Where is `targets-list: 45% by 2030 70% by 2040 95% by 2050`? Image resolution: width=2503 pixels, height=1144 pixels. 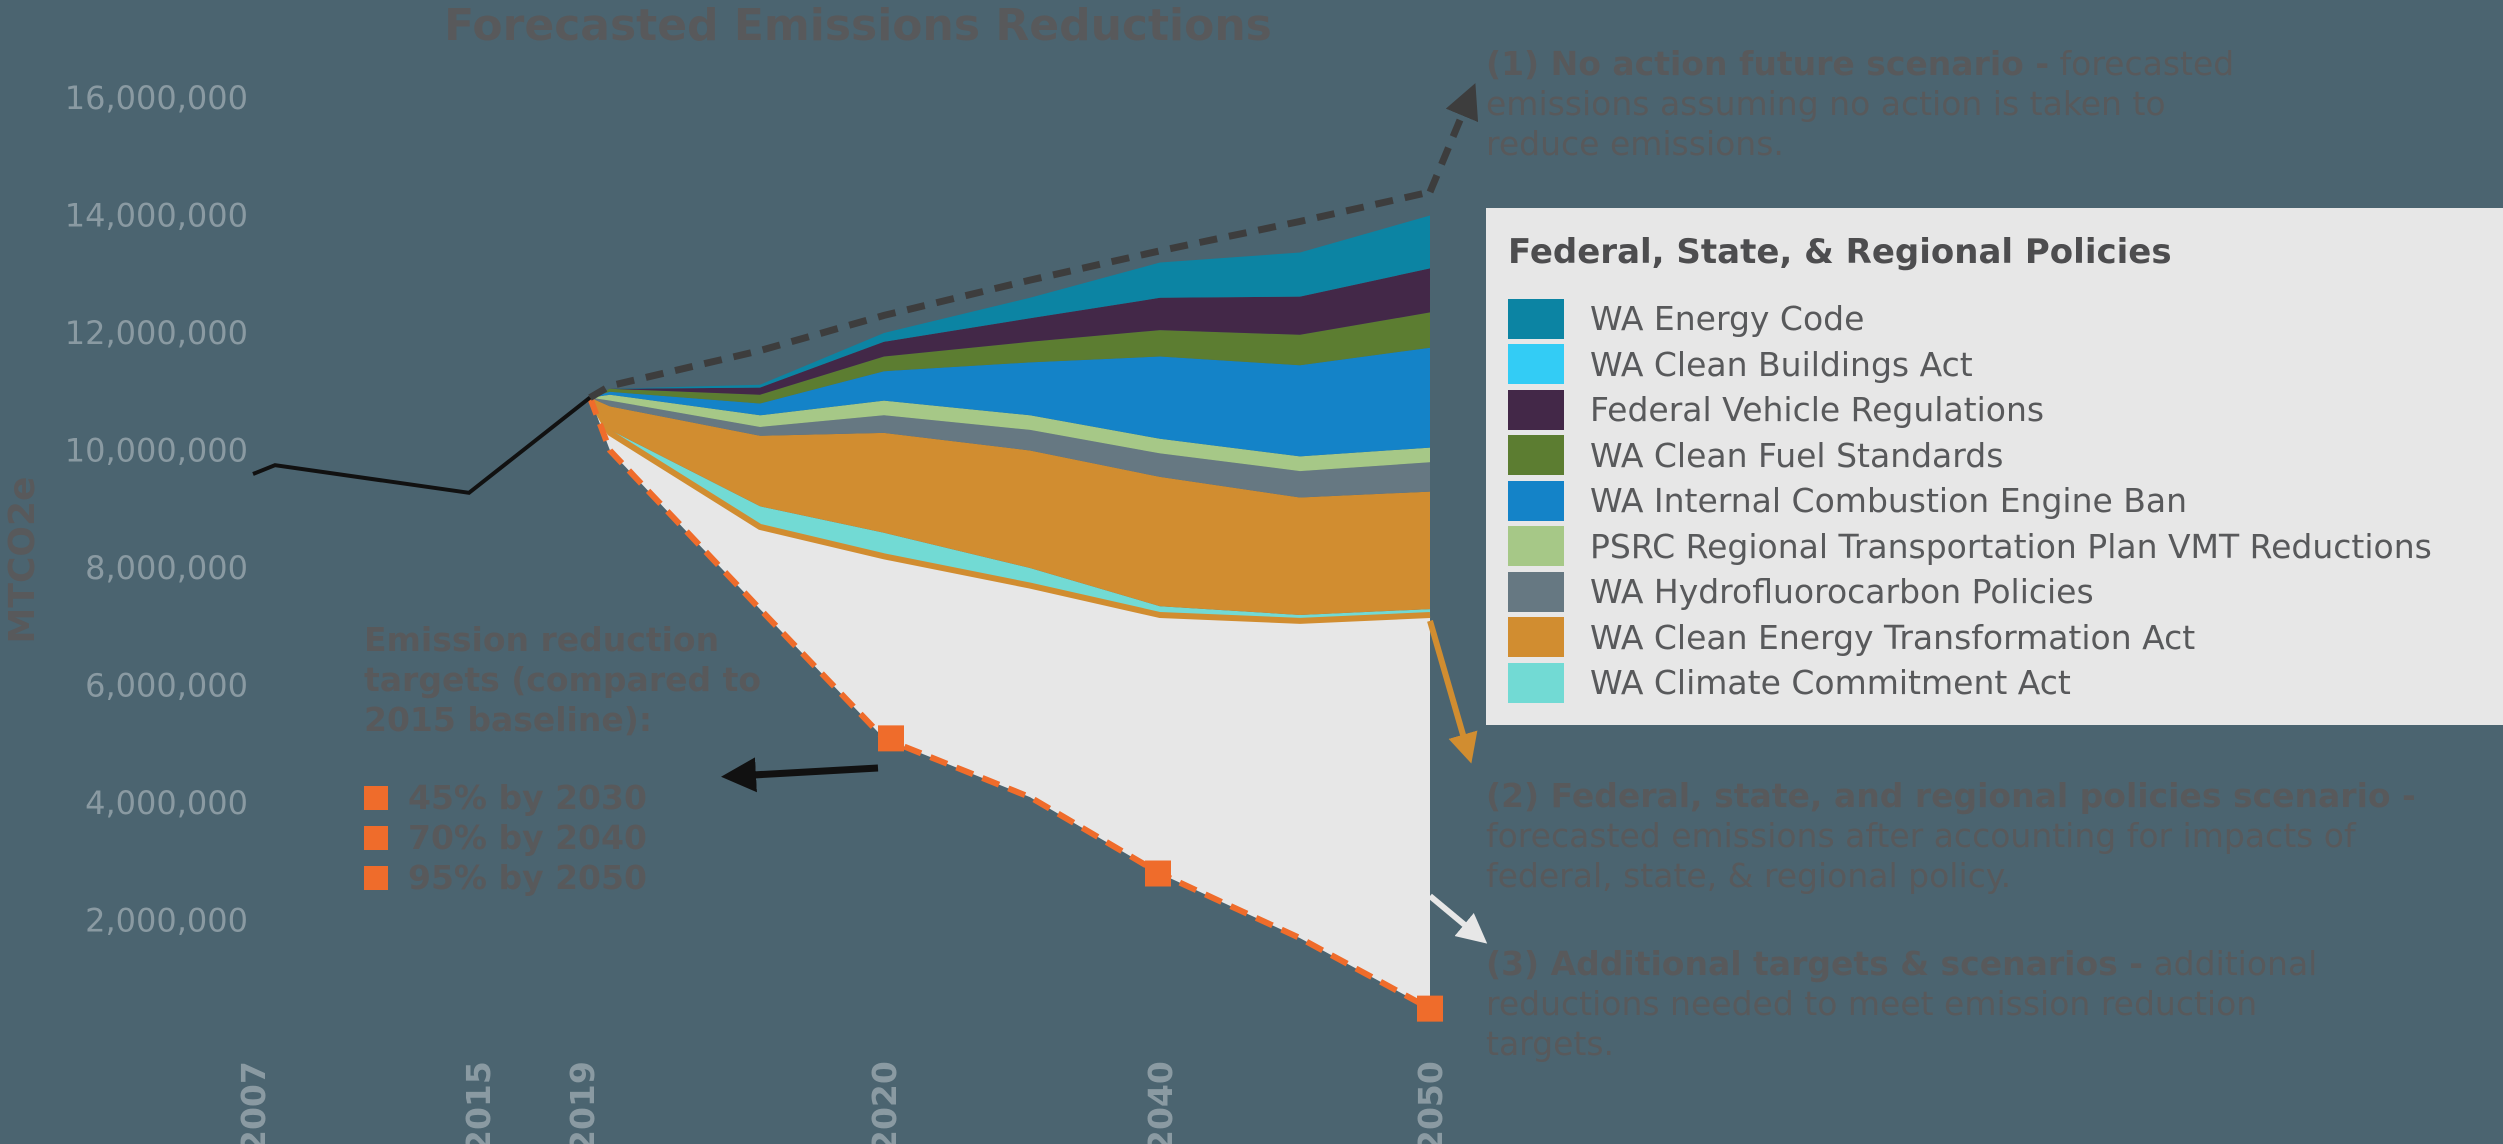 targets-list: 45% by 2030 70% by 2040 95% by 2050 is located at coordinates (574, 838).